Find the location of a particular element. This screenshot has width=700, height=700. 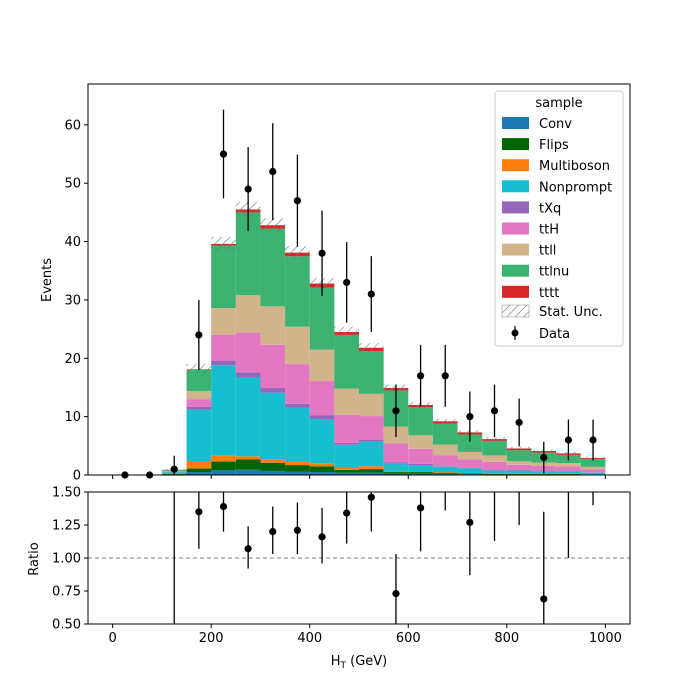

legend-swatch-multiboson is located at coordinates (515, 165).